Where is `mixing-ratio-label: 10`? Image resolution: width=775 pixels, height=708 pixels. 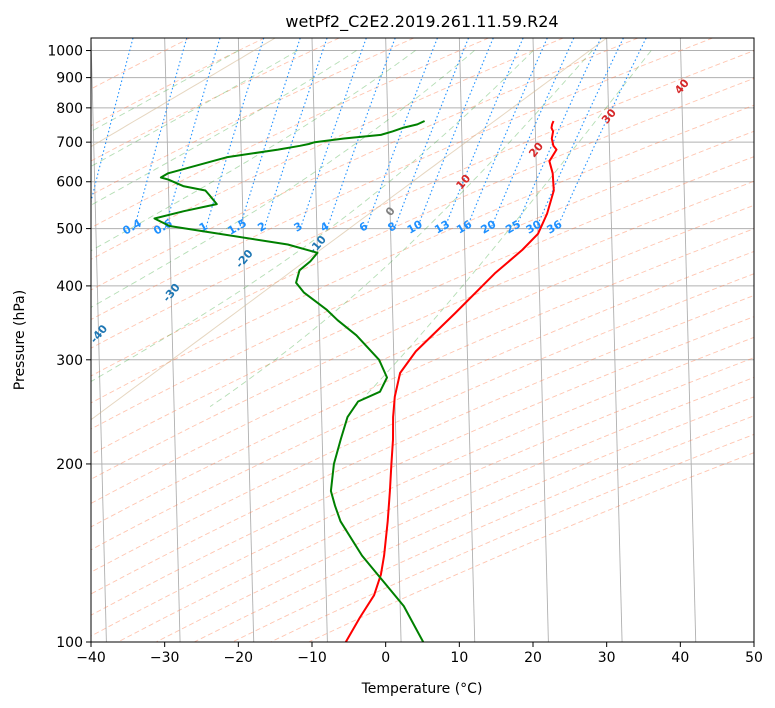 mixing-ratio-label: 10 is located at coordinates (415, 226).